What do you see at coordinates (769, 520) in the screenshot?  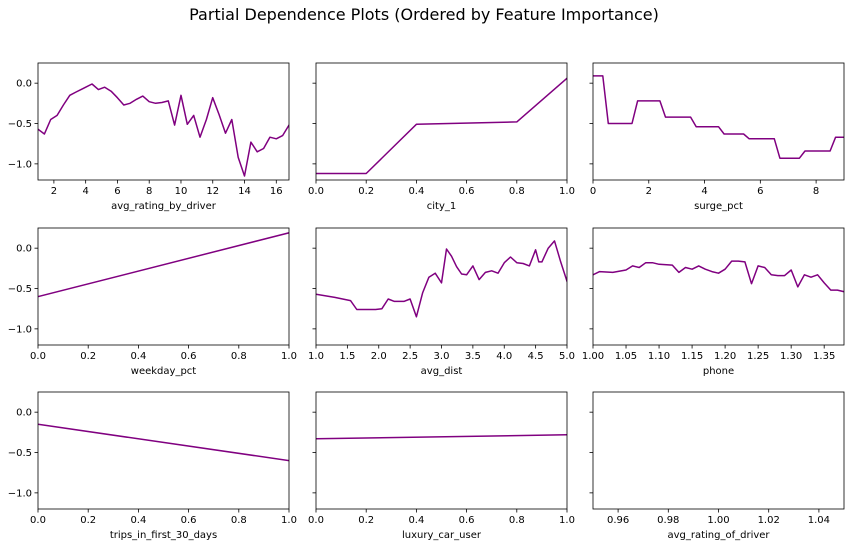 I see `x-tick-label: 1.02` at bounding box center [769, 520].